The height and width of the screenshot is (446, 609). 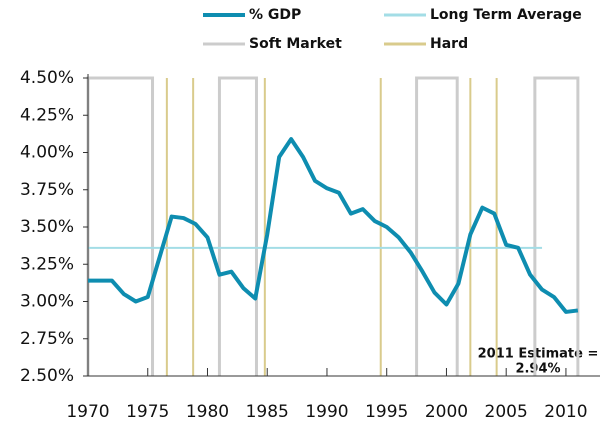 I want to click on x-tick-label: 1980, so click(x=207, y=412).